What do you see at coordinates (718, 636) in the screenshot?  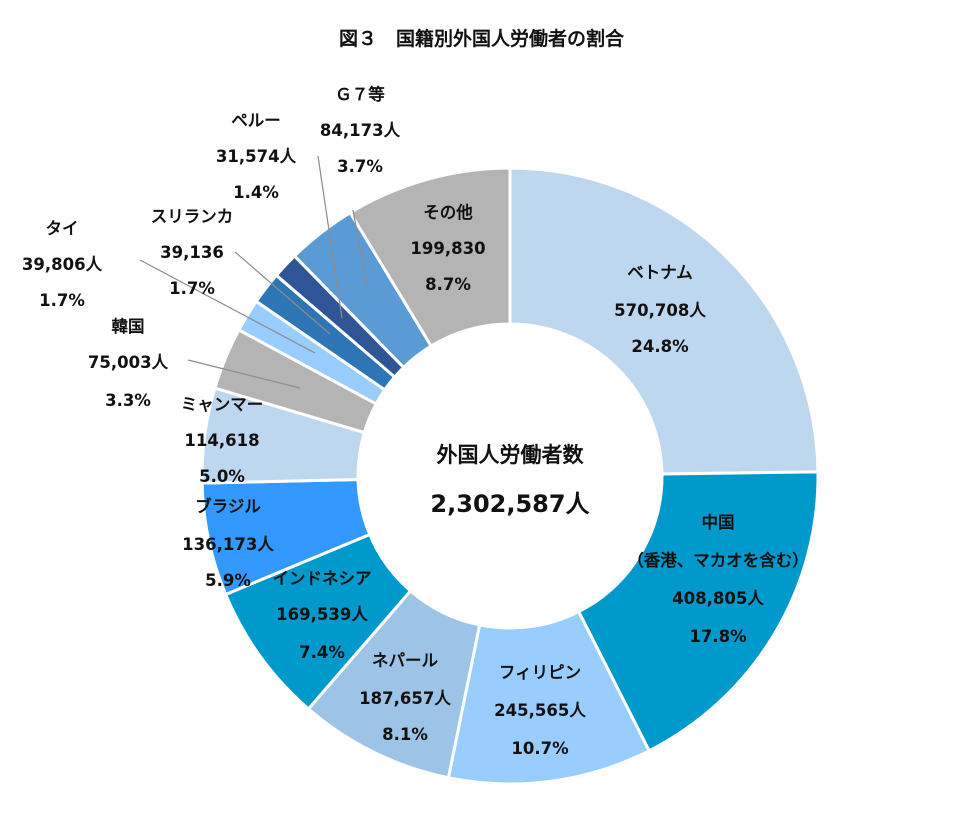 I see `label-china-3: 17.8%` at bounding box center [718, 636].